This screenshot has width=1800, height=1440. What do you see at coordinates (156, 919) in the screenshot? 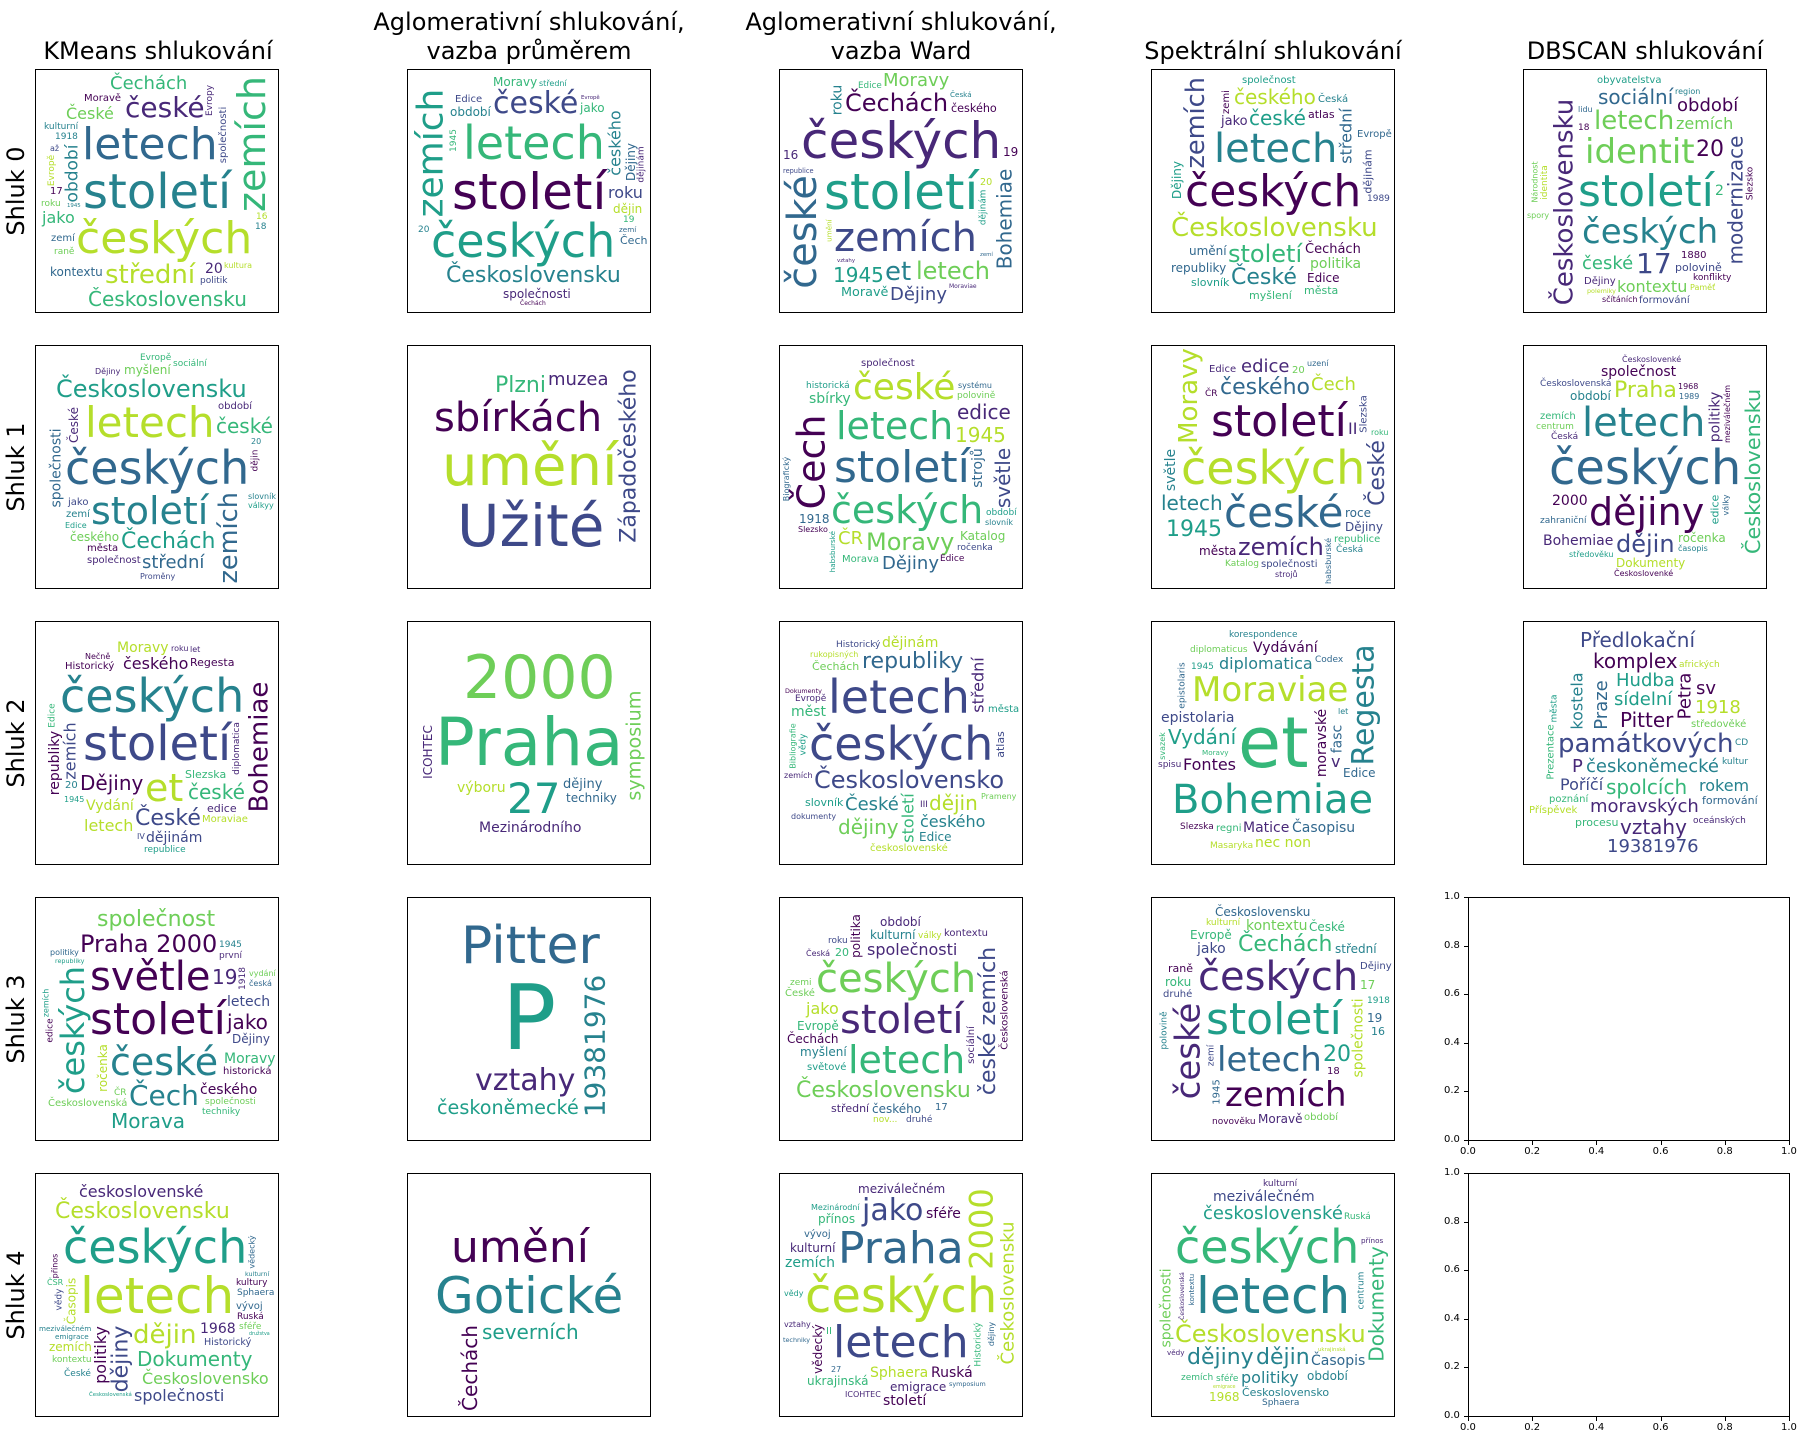
I see `wordcloud-word: společnost` at bounding box center [156, 919].